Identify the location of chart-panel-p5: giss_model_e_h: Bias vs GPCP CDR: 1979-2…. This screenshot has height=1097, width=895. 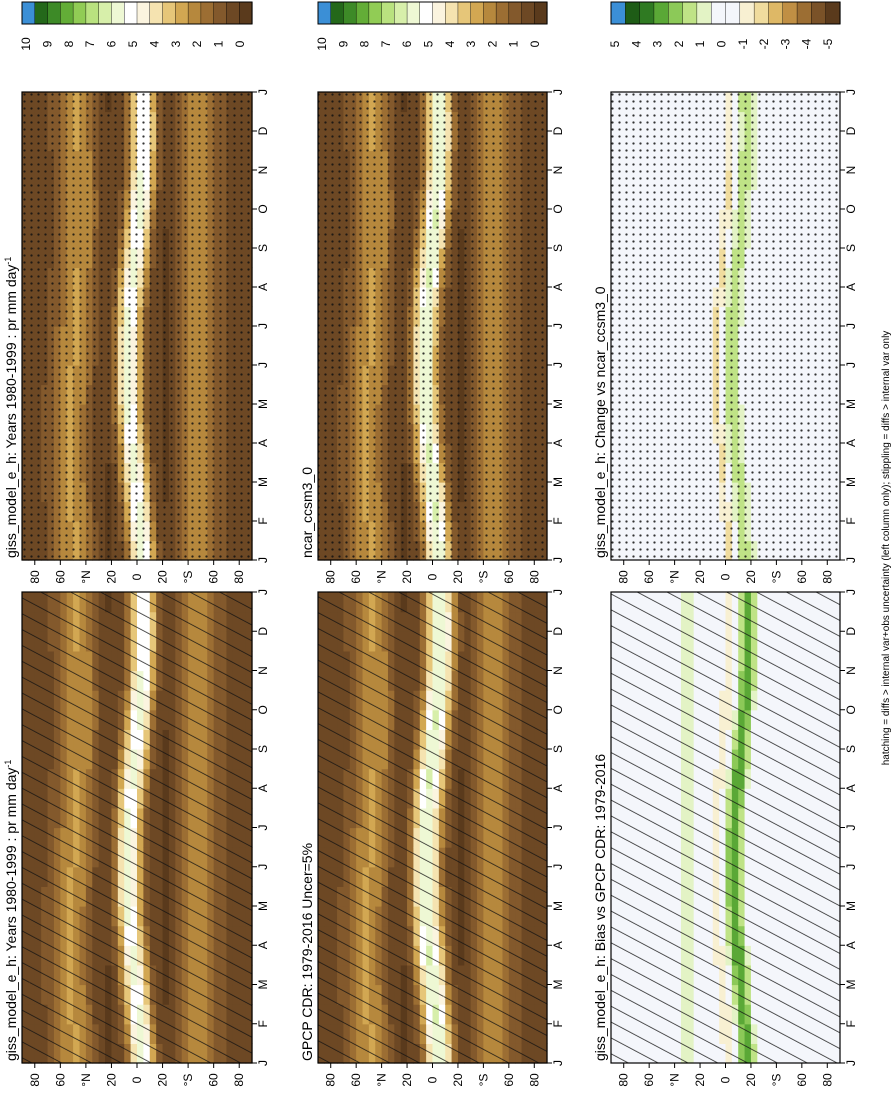
(725, 838).